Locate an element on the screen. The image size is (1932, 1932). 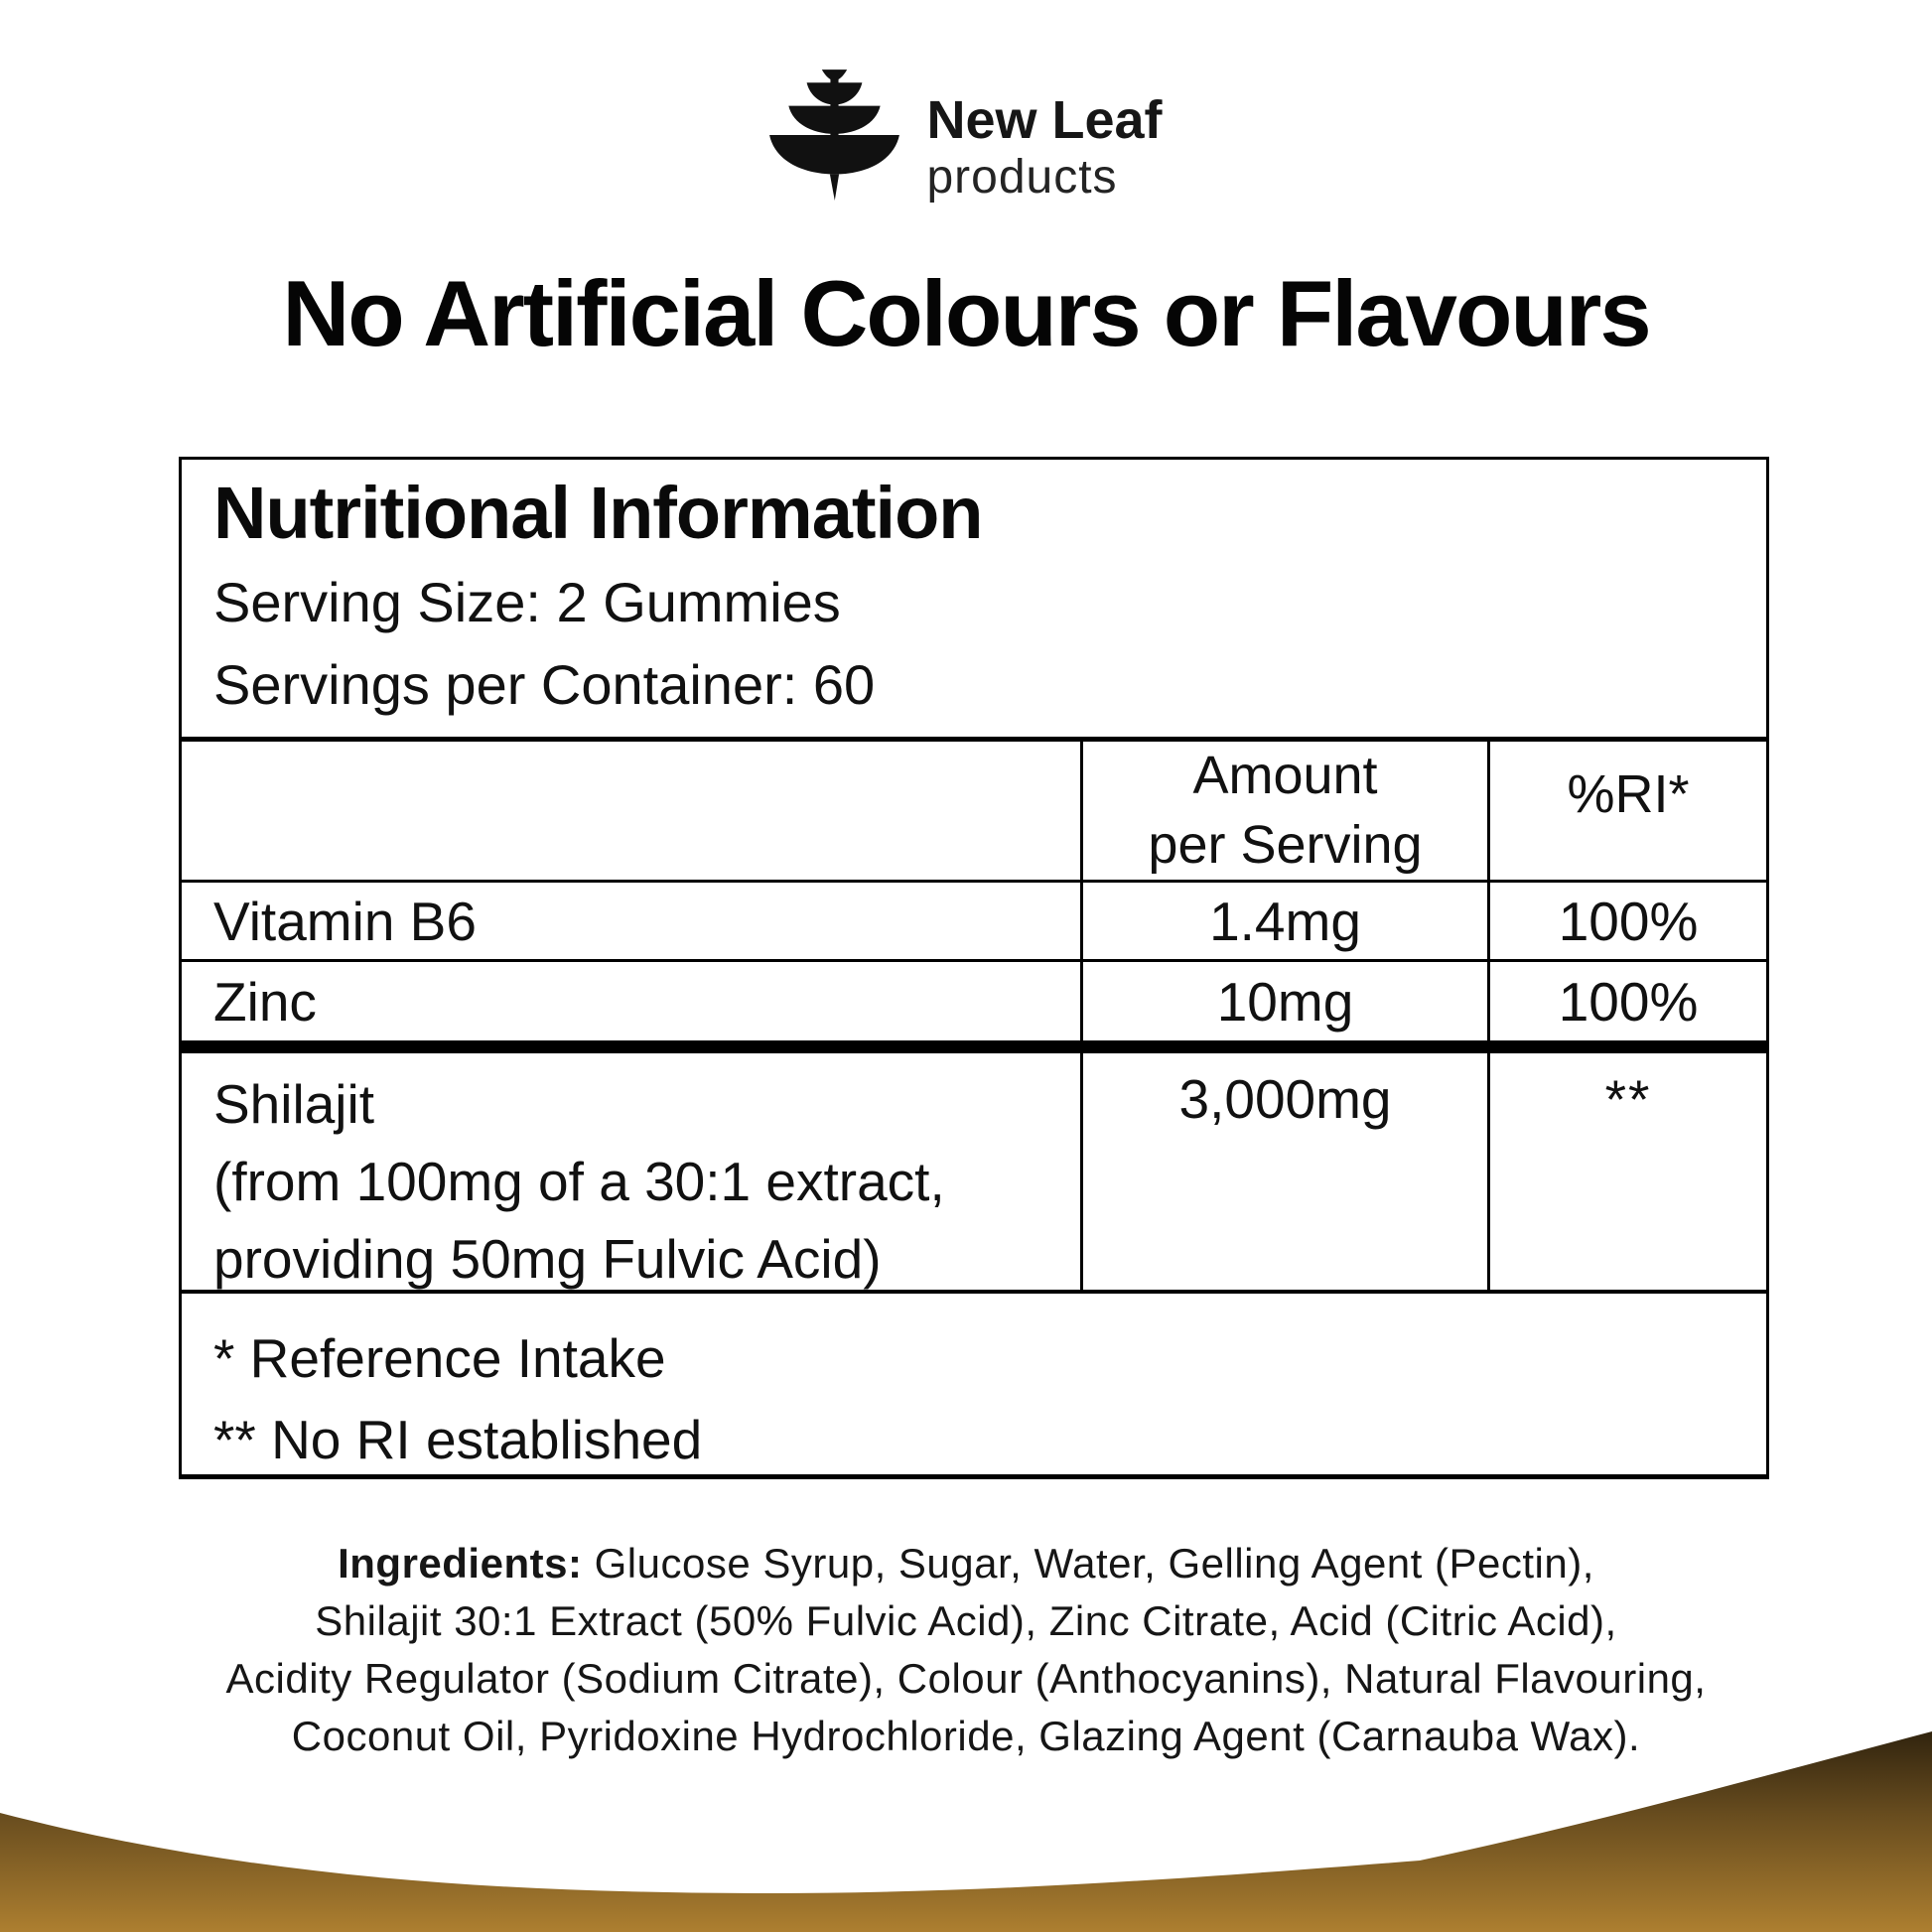
gold-wave-shape is located at coordinates (966, 1831).